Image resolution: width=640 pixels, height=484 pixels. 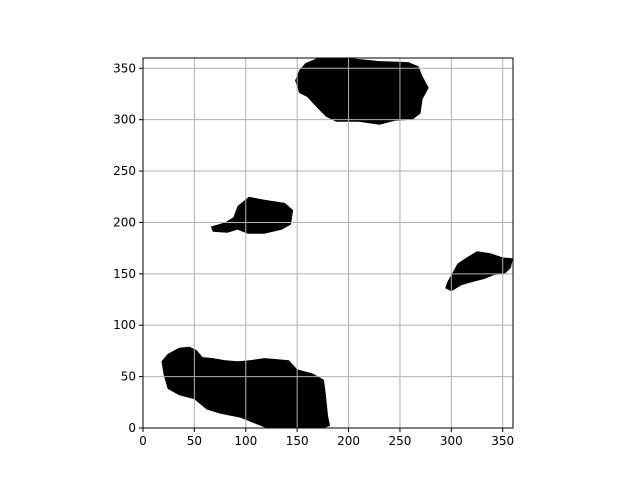 What do you see at coordinates (245, 441) in the screenshot?
I see `x-tick-label-2: 100` at bounding box center [245, 441].